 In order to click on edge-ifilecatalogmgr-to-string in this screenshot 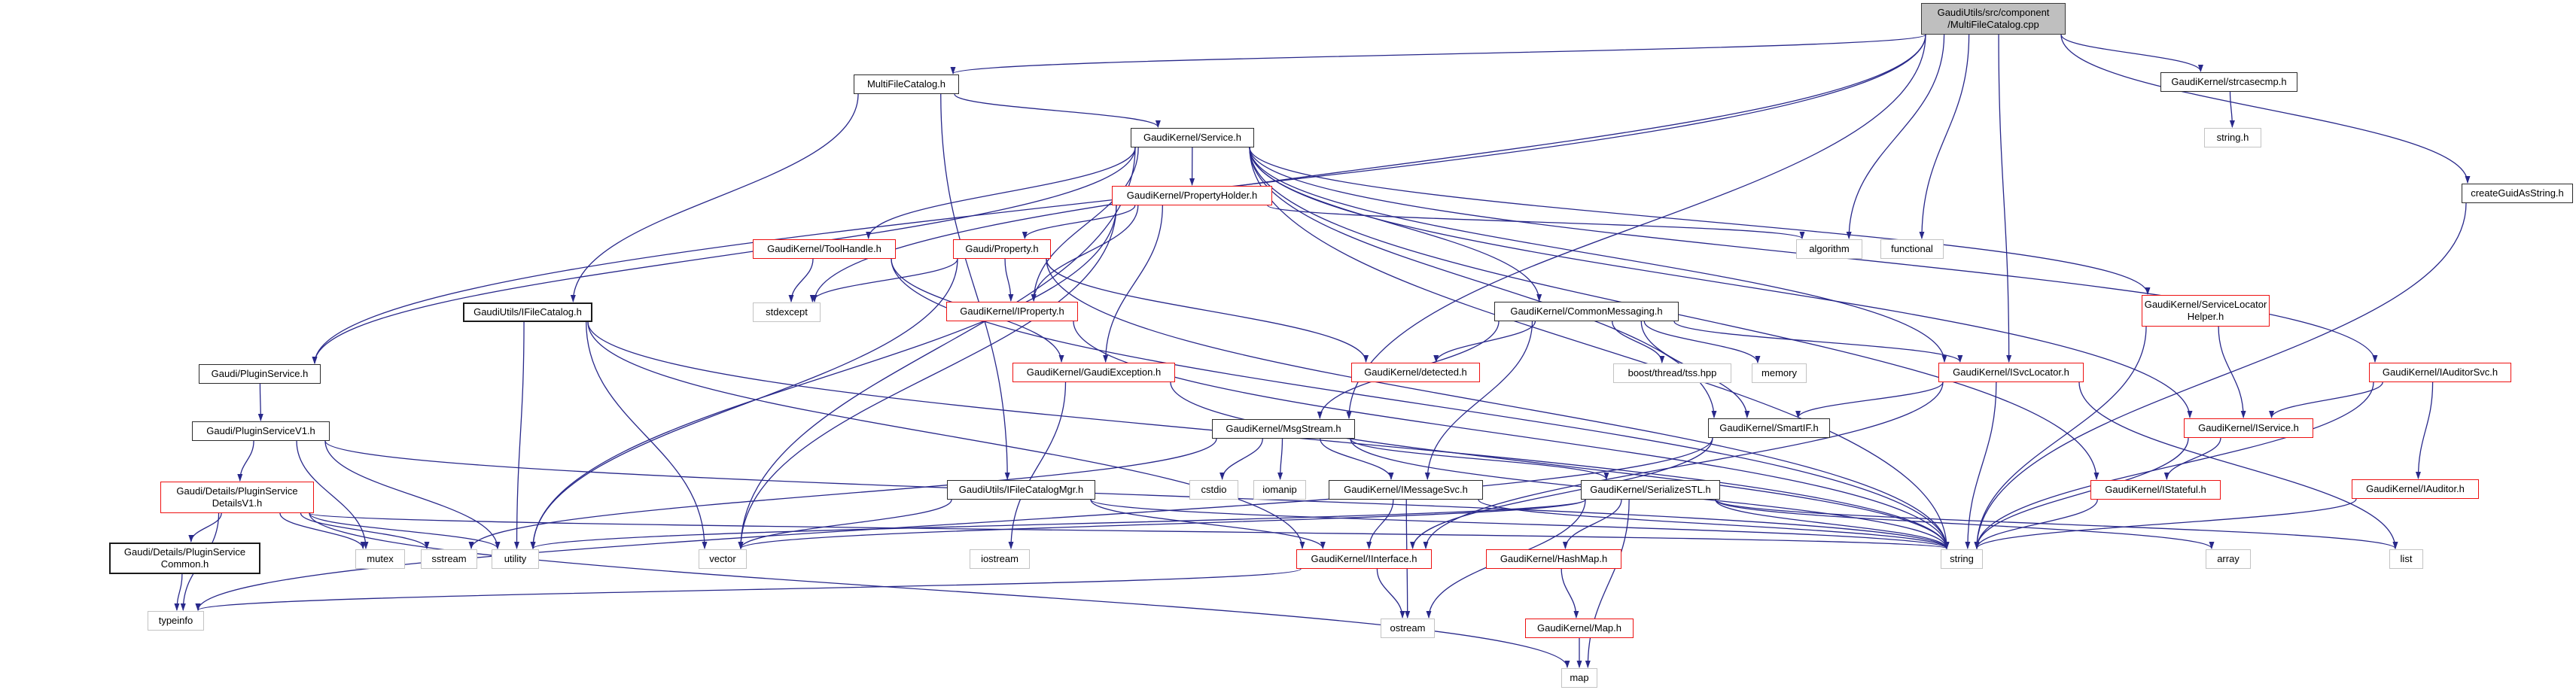, I will do `click(1520, 524)`.